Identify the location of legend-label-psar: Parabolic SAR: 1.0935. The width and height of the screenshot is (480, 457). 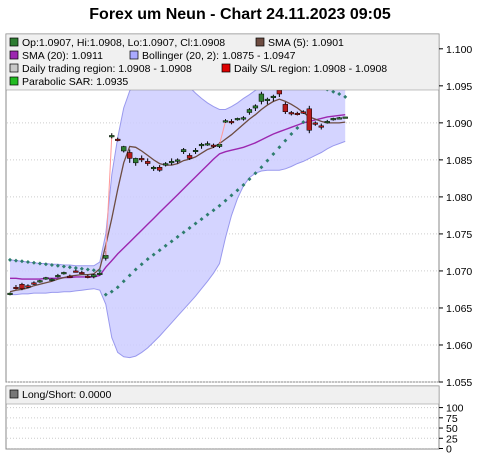
(75, 82).